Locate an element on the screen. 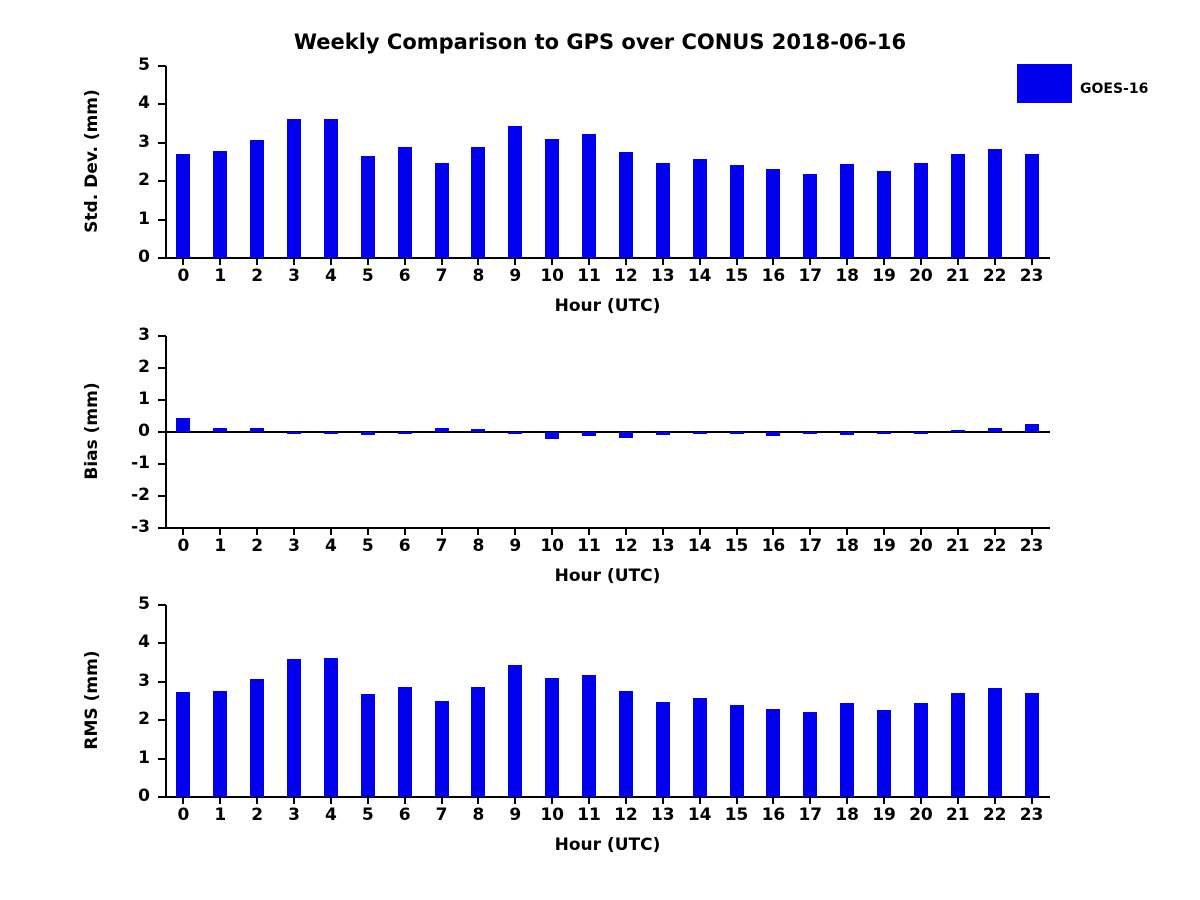 This screenshot has width=1200, height=900. x-tick-label: 0 is located at coordinates (183, 815).